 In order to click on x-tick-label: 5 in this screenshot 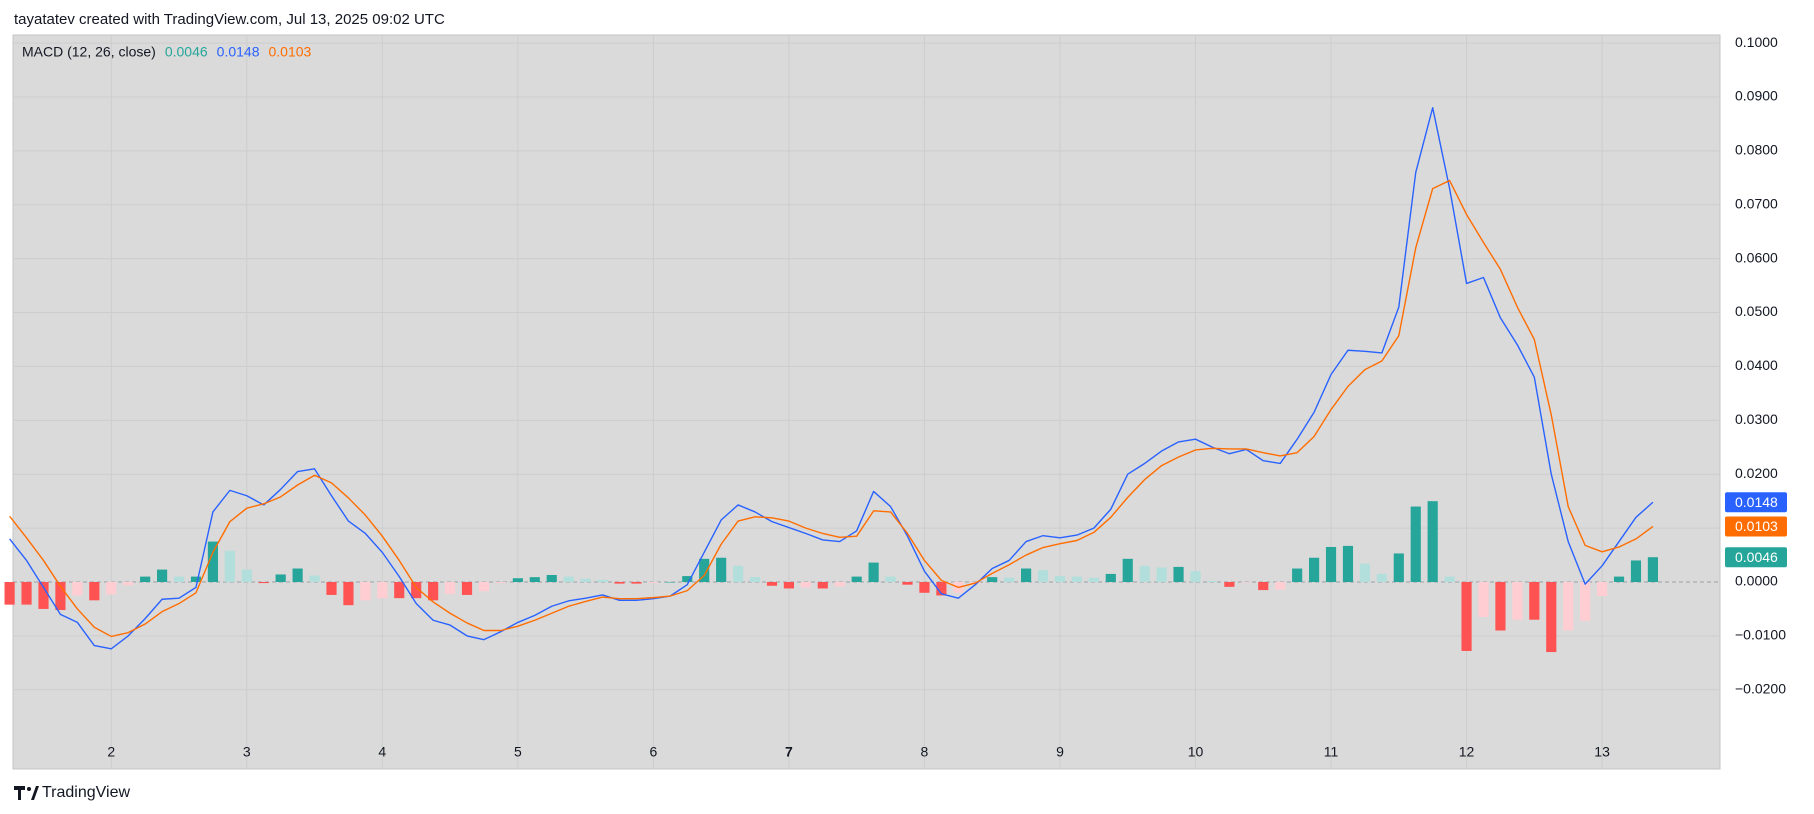, I will do `click(518, 752)`.